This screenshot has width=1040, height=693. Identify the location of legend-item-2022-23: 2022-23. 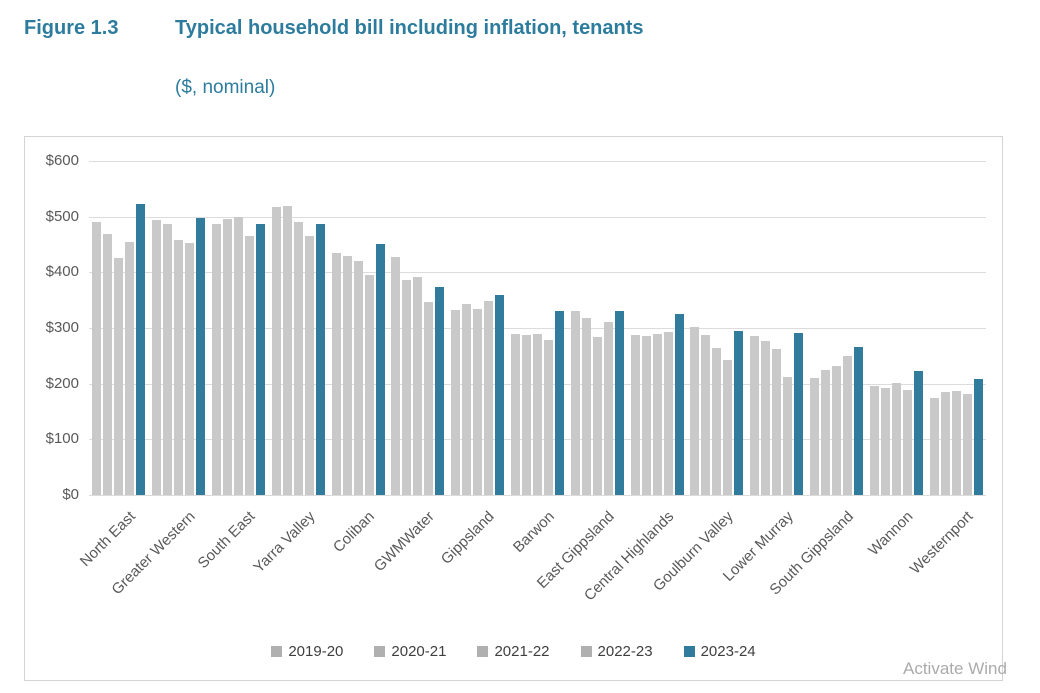
(616, 651).